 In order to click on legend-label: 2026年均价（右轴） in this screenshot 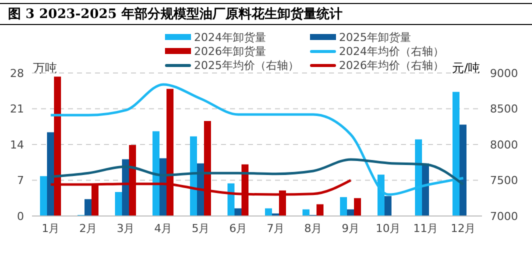, I will do `click(391, 65)`.